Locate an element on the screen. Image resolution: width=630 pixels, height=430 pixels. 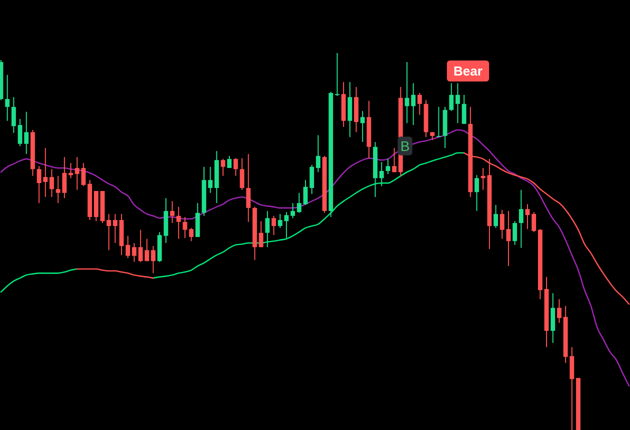
annotation: B is located at coordinates (405, 146).